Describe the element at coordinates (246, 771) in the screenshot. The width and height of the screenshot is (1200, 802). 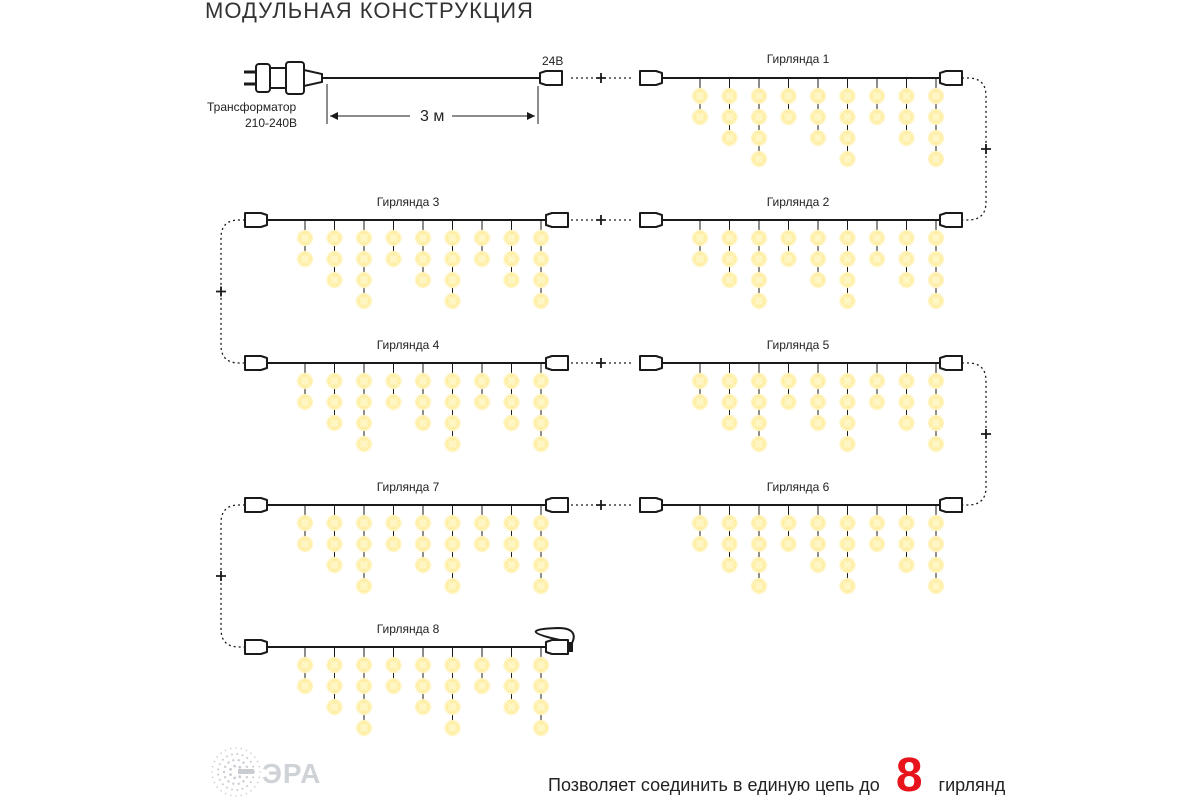
I see `logo-bar` at that location.